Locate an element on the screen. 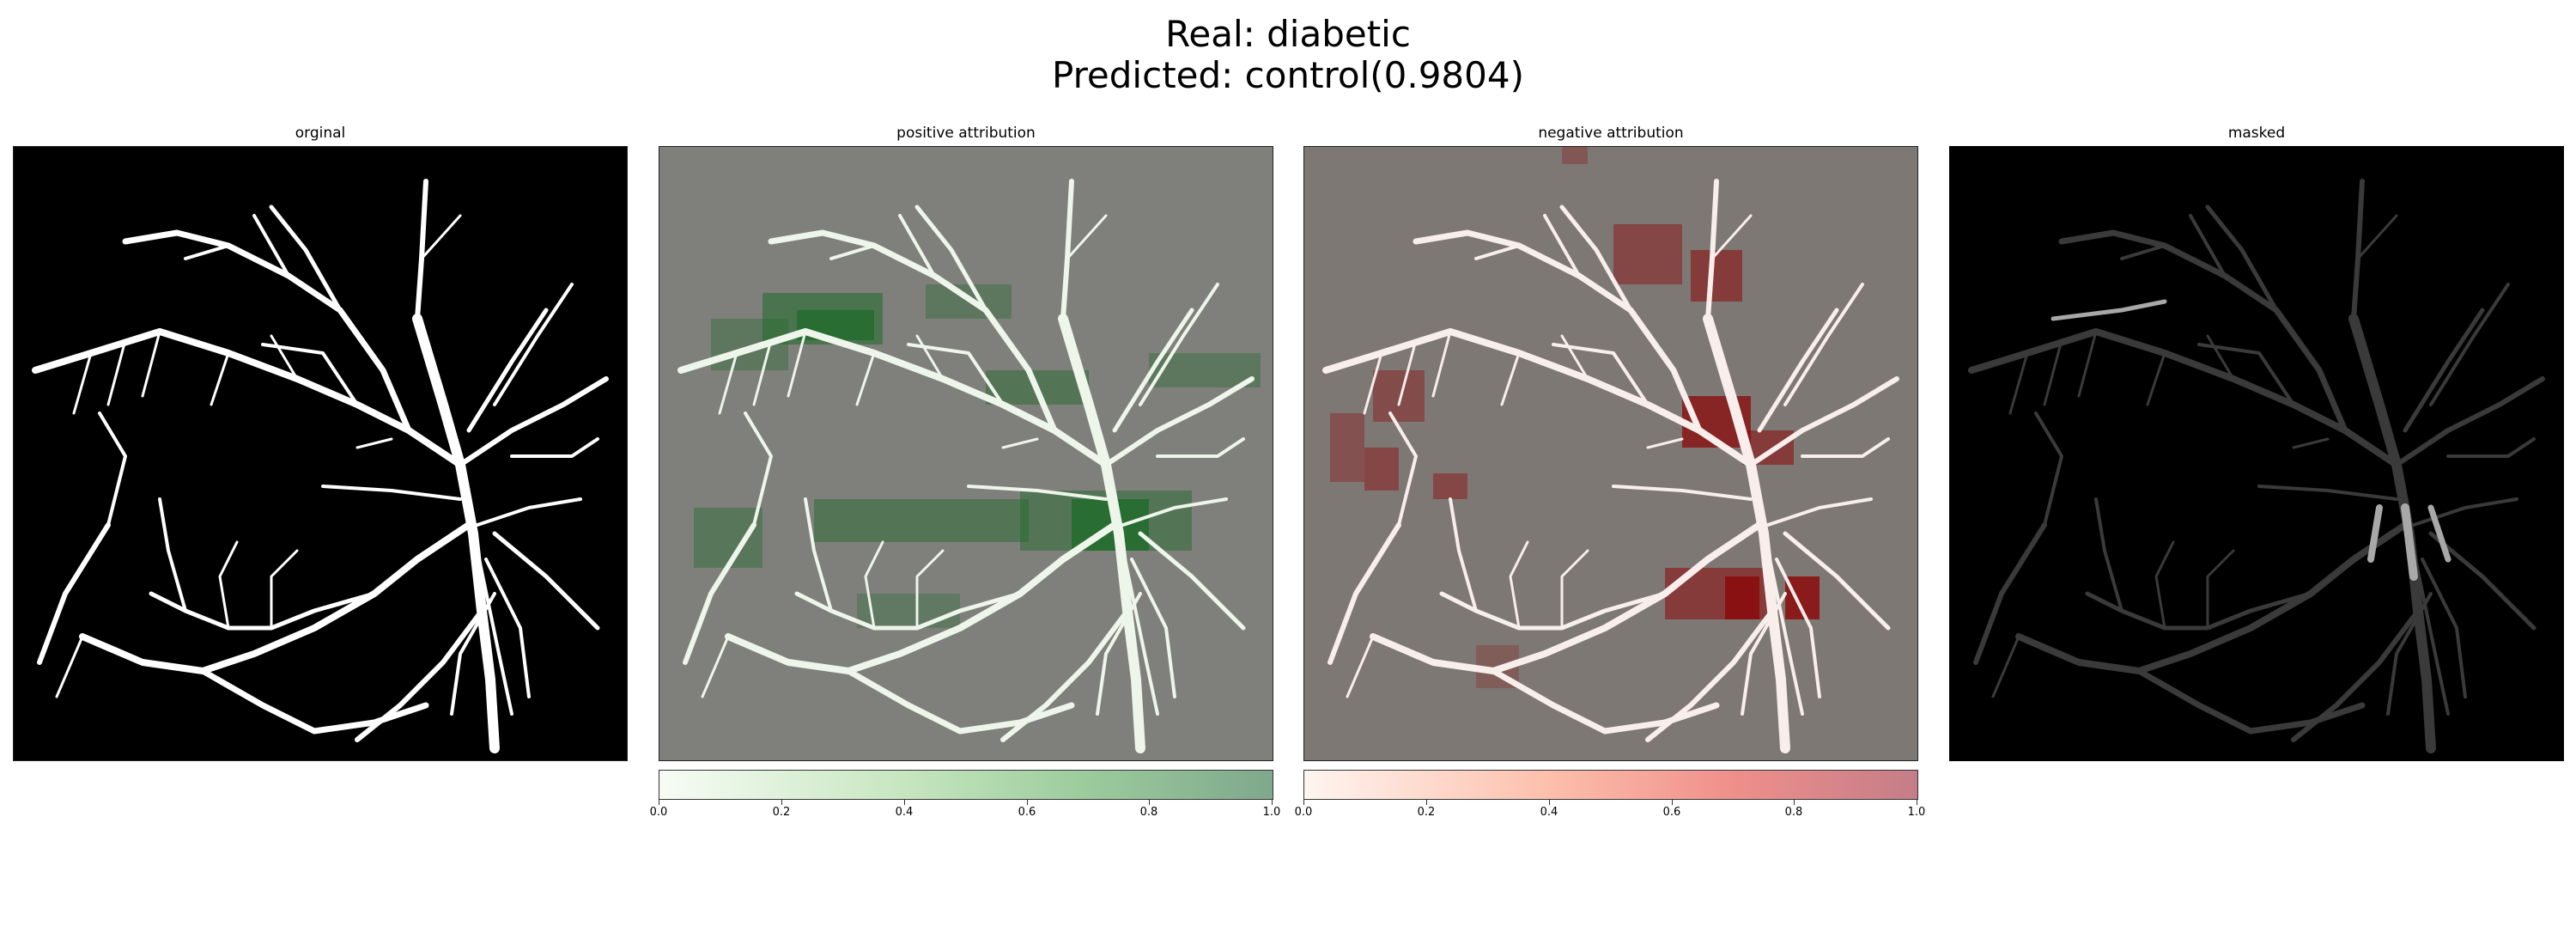 This screenshot has width=2576, height=945. panel-title-original: orginal is located at coordinates (321, 133).